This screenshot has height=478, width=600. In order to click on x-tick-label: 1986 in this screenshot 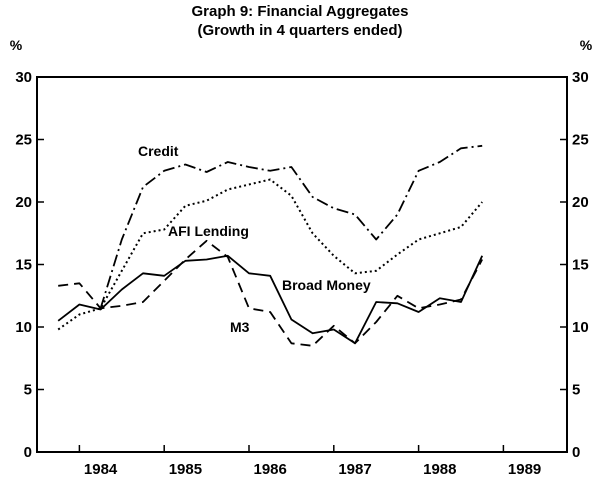, I will do `click(270, 469)`.